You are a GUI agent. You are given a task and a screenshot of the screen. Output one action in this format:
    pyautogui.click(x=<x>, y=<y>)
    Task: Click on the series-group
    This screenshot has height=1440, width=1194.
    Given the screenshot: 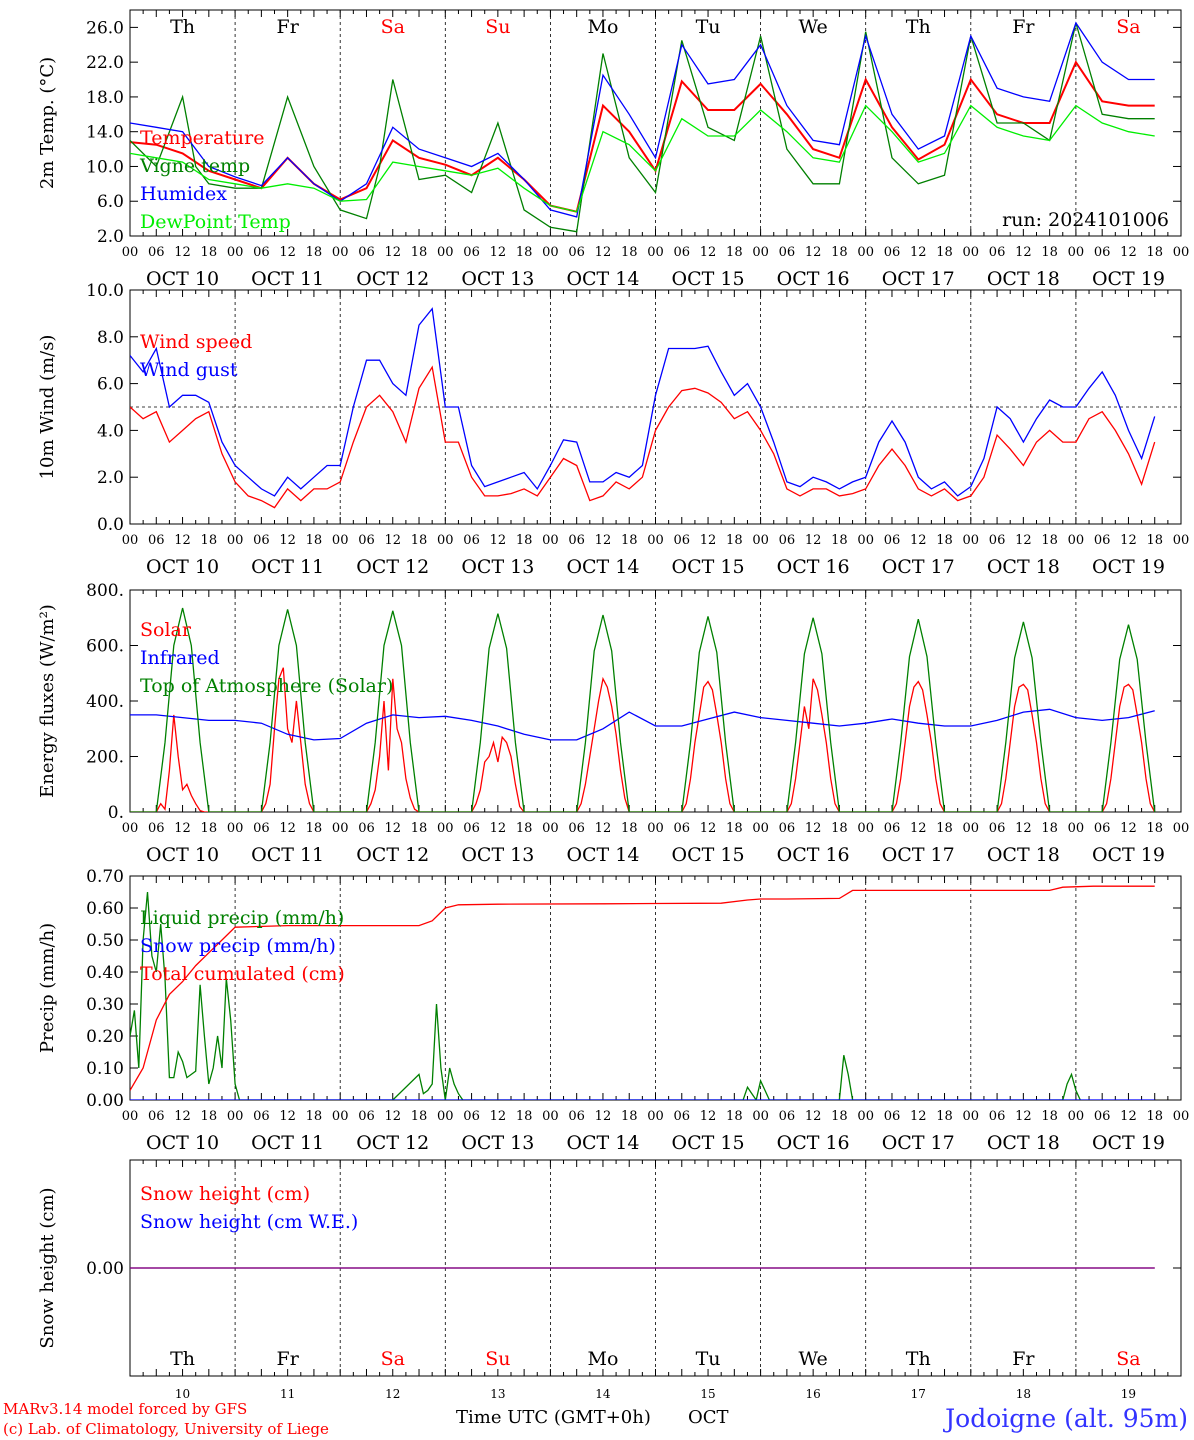 What is the action you would take?
    pyautogui.click(x=642, y=127)
    